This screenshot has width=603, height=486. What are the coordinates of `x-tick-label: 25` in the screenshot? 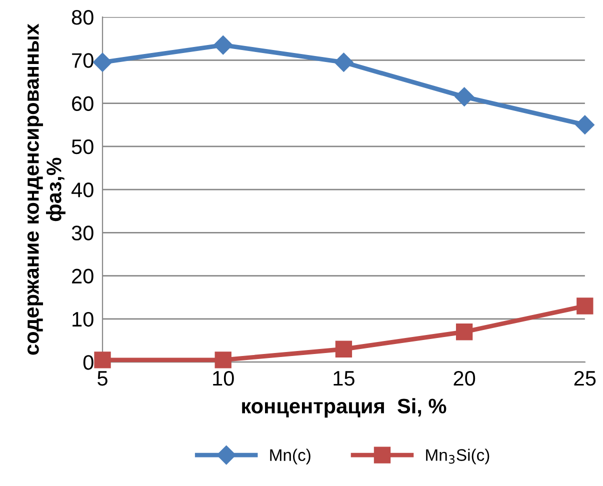 It's located at (585, 378).